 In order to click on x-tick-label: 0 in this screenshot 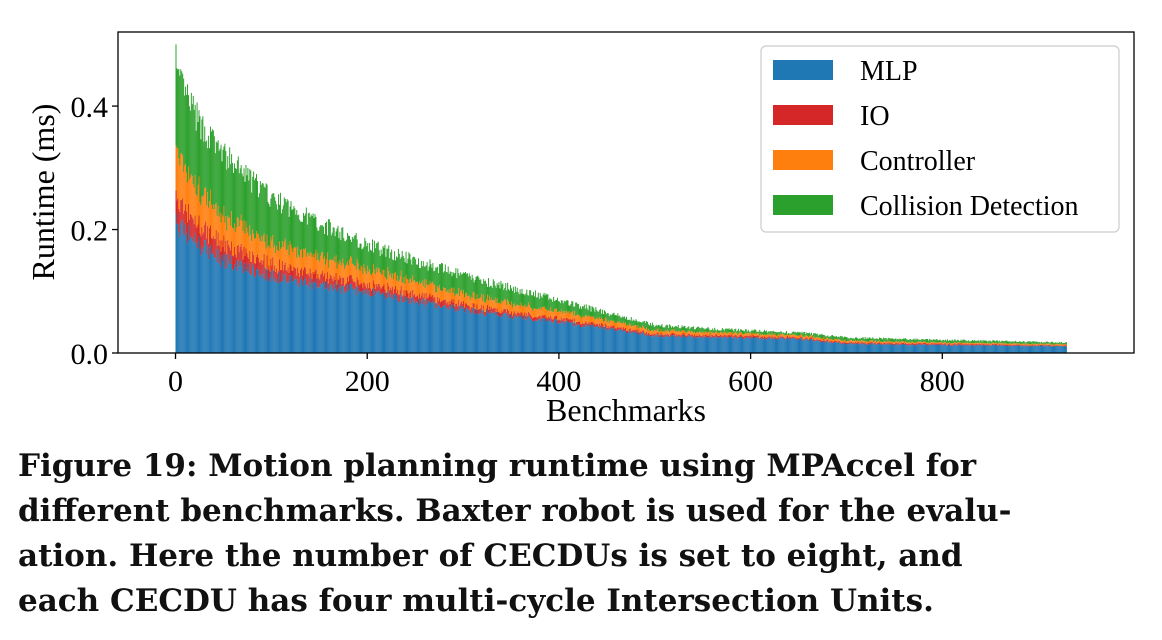, I will do `click(175, 381)`.